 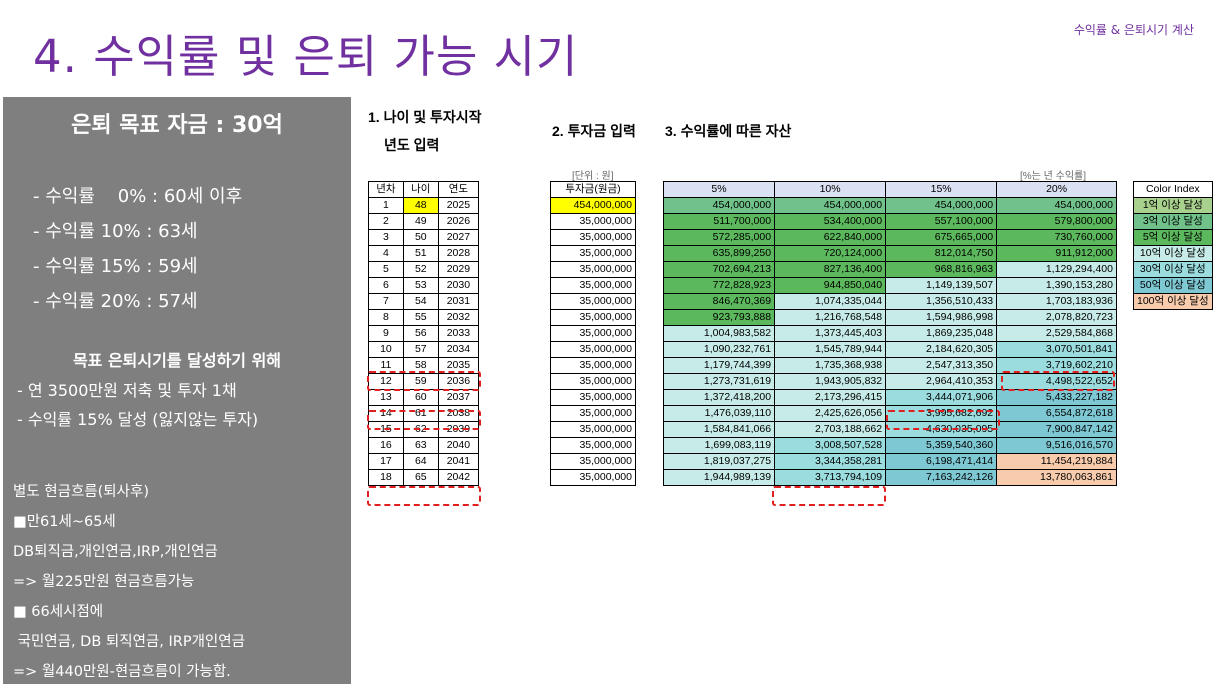 I want to click on asset-cell: 2,173,296,415, so click(x=830, y=397).